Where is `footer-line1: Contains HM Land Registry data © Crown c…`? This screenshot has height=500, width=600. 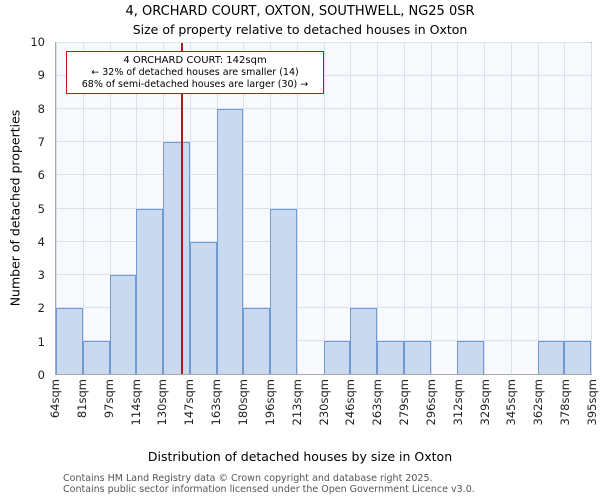
footer-line1: Contains HM Land Registry data © Crown c… is located at coordinates (248, 478).